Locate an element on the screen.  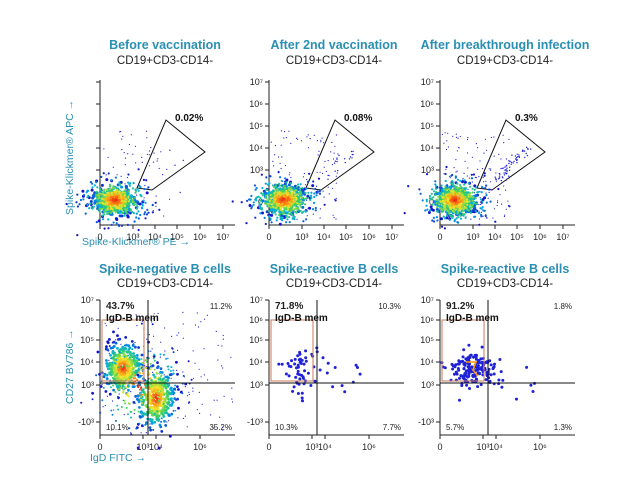
reactive-cells is located at coordinates (319, 374).